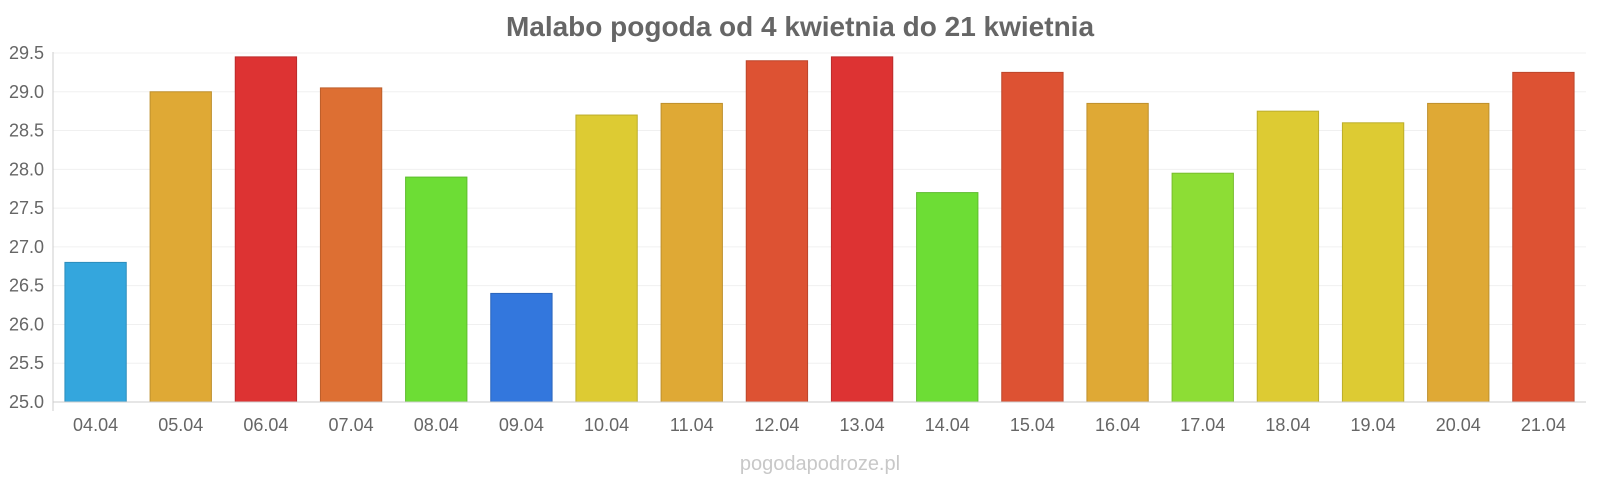  Describe the element at coordinates (26, 286) in the screenshot. I see `y-tick-label: 26.5` at that location.